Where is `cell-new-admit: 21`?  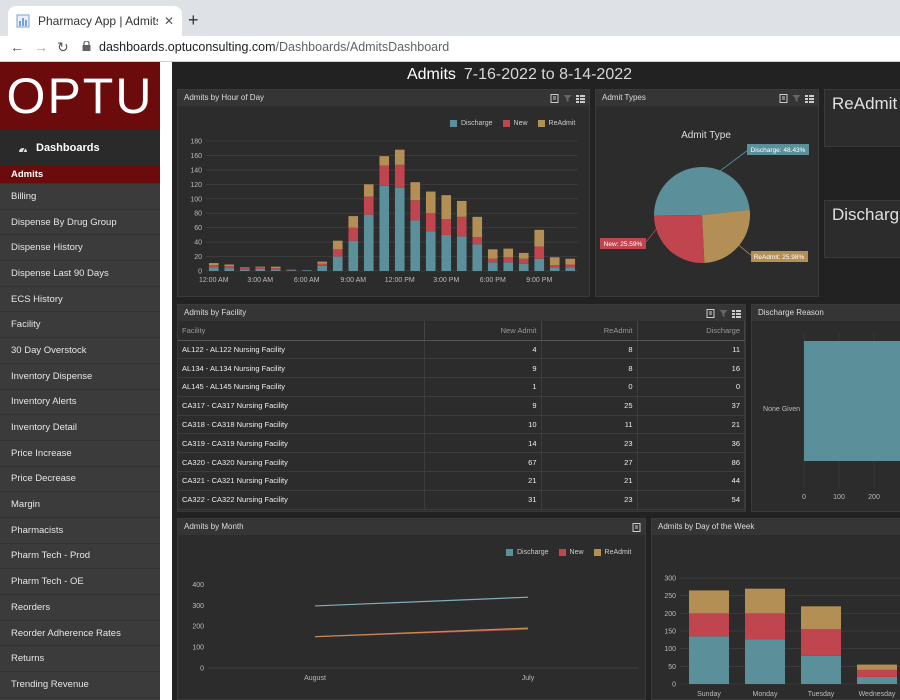 cell-new-admit: 21 is located at coordinates (483, 481).